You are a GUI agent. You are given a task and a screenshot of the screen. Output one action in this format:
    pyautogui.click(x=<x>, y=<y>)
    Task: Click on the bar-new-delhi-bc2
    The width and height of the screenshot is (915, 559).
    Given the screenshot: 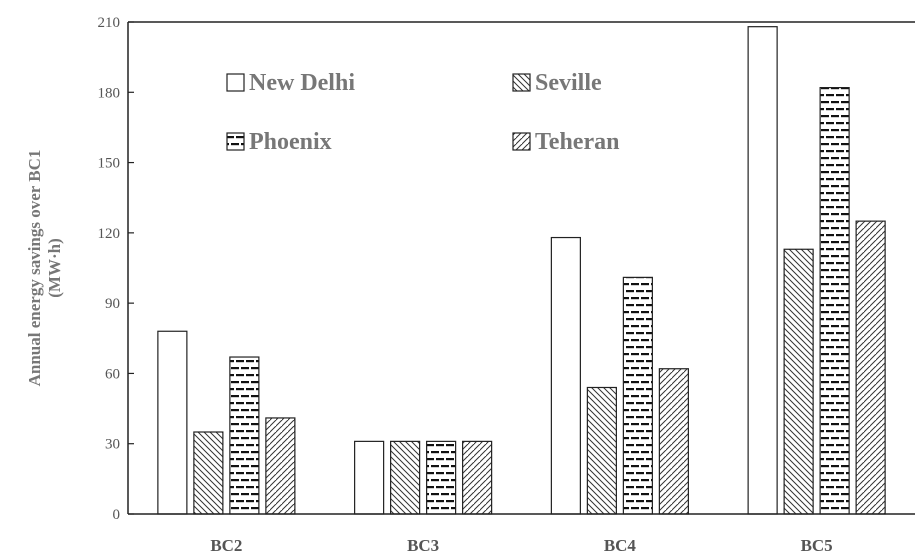 What is the action you would take?
    pyautogui.click(x=172, y=422)
    